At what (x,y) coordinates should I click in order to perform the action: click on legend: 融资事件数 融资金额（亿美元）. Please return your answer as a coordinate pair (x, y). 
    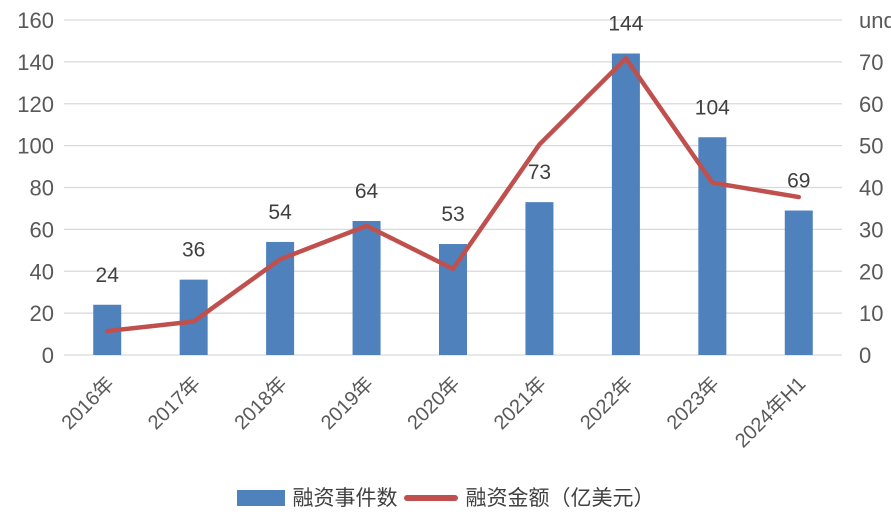
    Looking at the image, I should click on (445, 498).